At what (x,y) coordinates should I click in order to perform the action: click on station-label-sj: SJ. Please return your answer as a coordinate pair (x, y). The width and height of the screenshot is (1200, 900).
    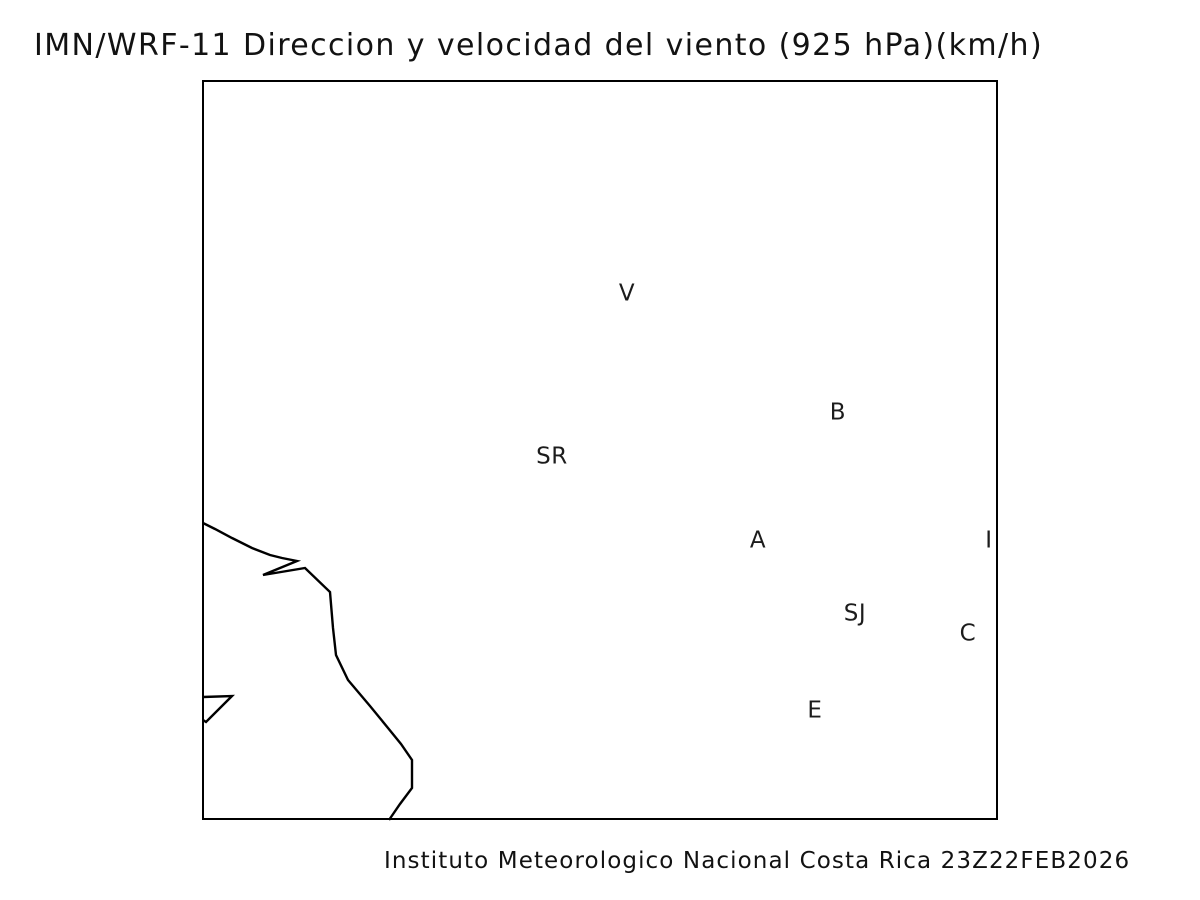
    Looking at the image, I should click on (855, 613).